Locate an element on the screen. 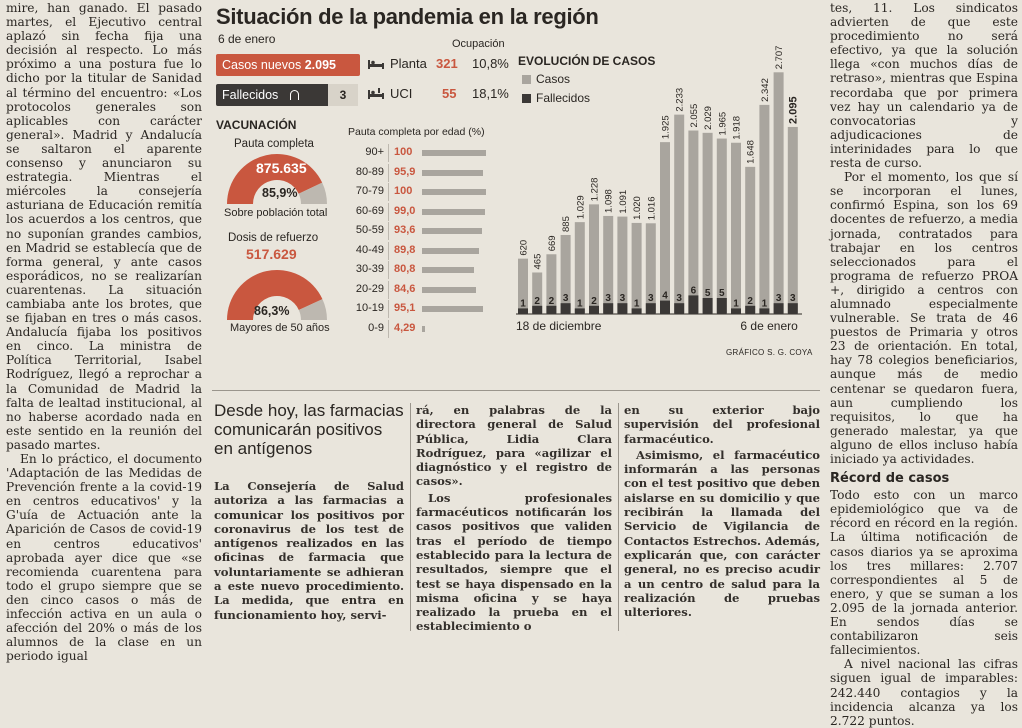 Image resolution: width=1022 pixels, height=728 pixels. age-row: 90+ 100 is located at coordinates (421, 153).